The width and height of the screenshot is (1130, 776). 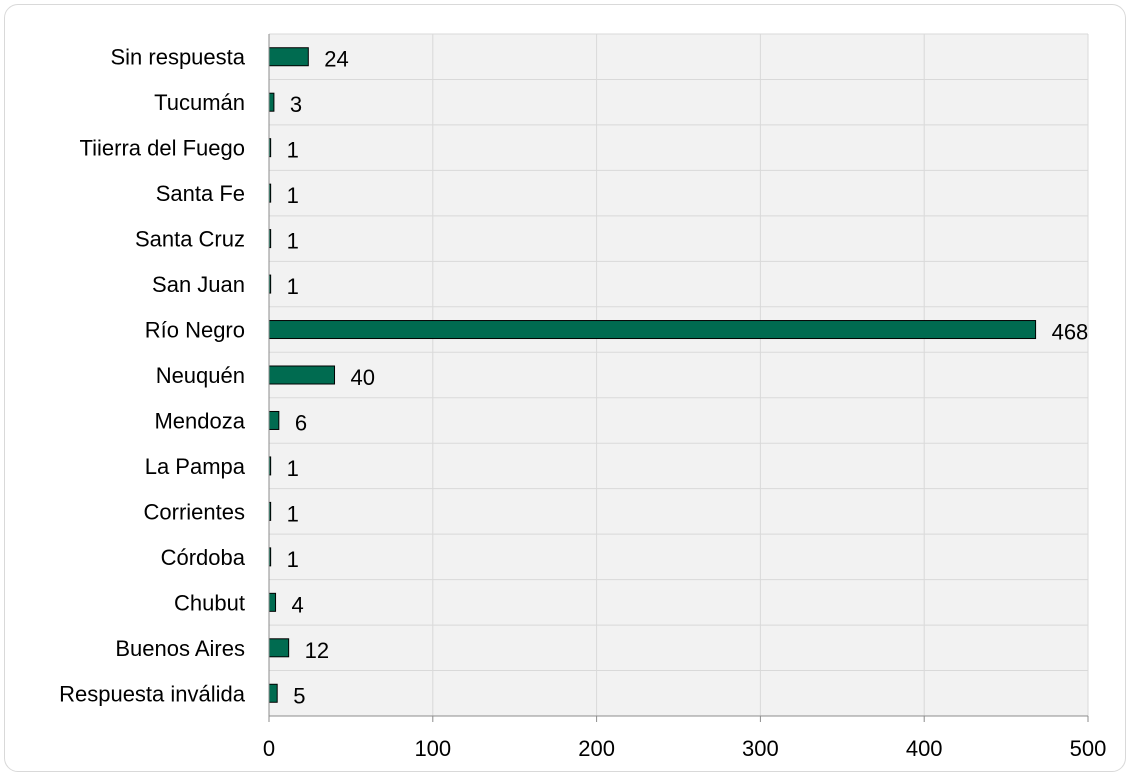 I want to click on category-label: Tiierra del Fuego, so click(x=162, y=148).